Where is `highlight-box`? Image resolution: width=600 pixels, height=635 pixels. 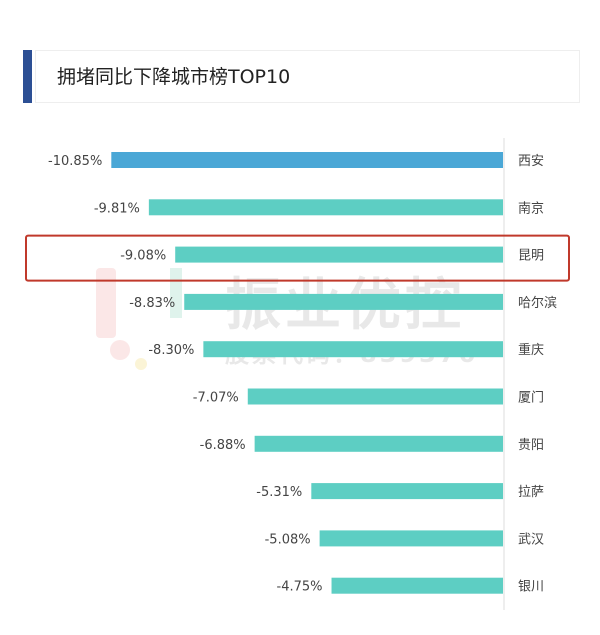 highlight-box is located at coordinates (297, 258).